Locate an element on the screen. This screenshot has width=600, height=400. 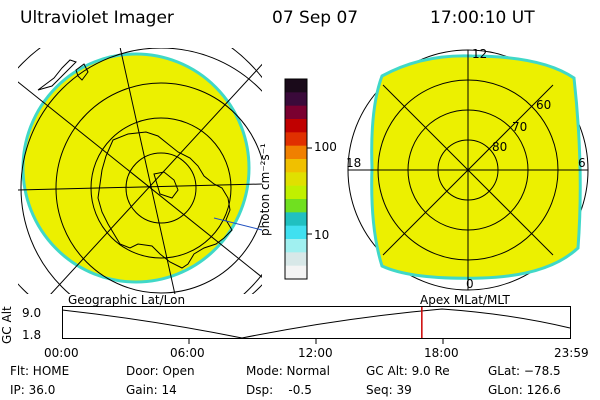
mlt-label-18: 18 is located at coordinates (354, 163).